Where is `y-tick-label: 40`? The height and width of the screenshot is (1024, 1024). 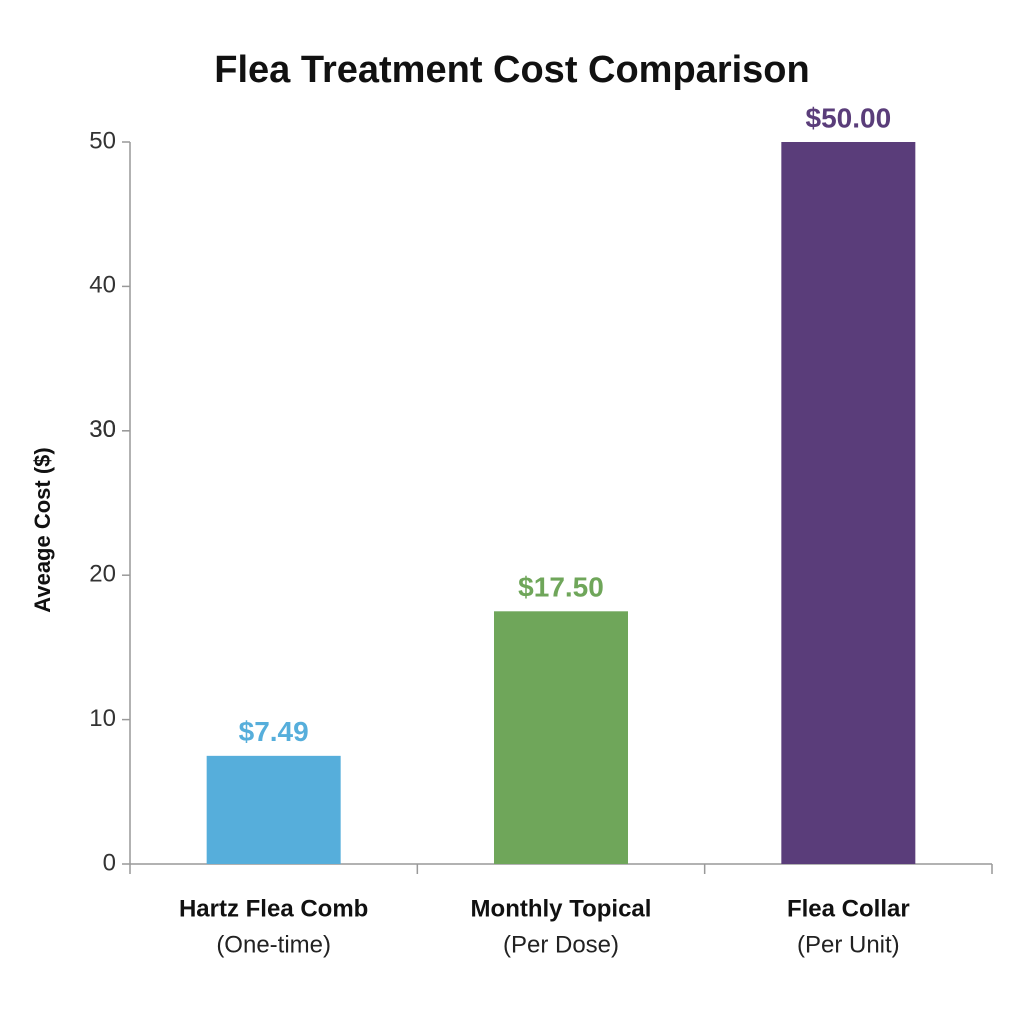 y-tick-label: 40 is located at coordinates (102, 285).